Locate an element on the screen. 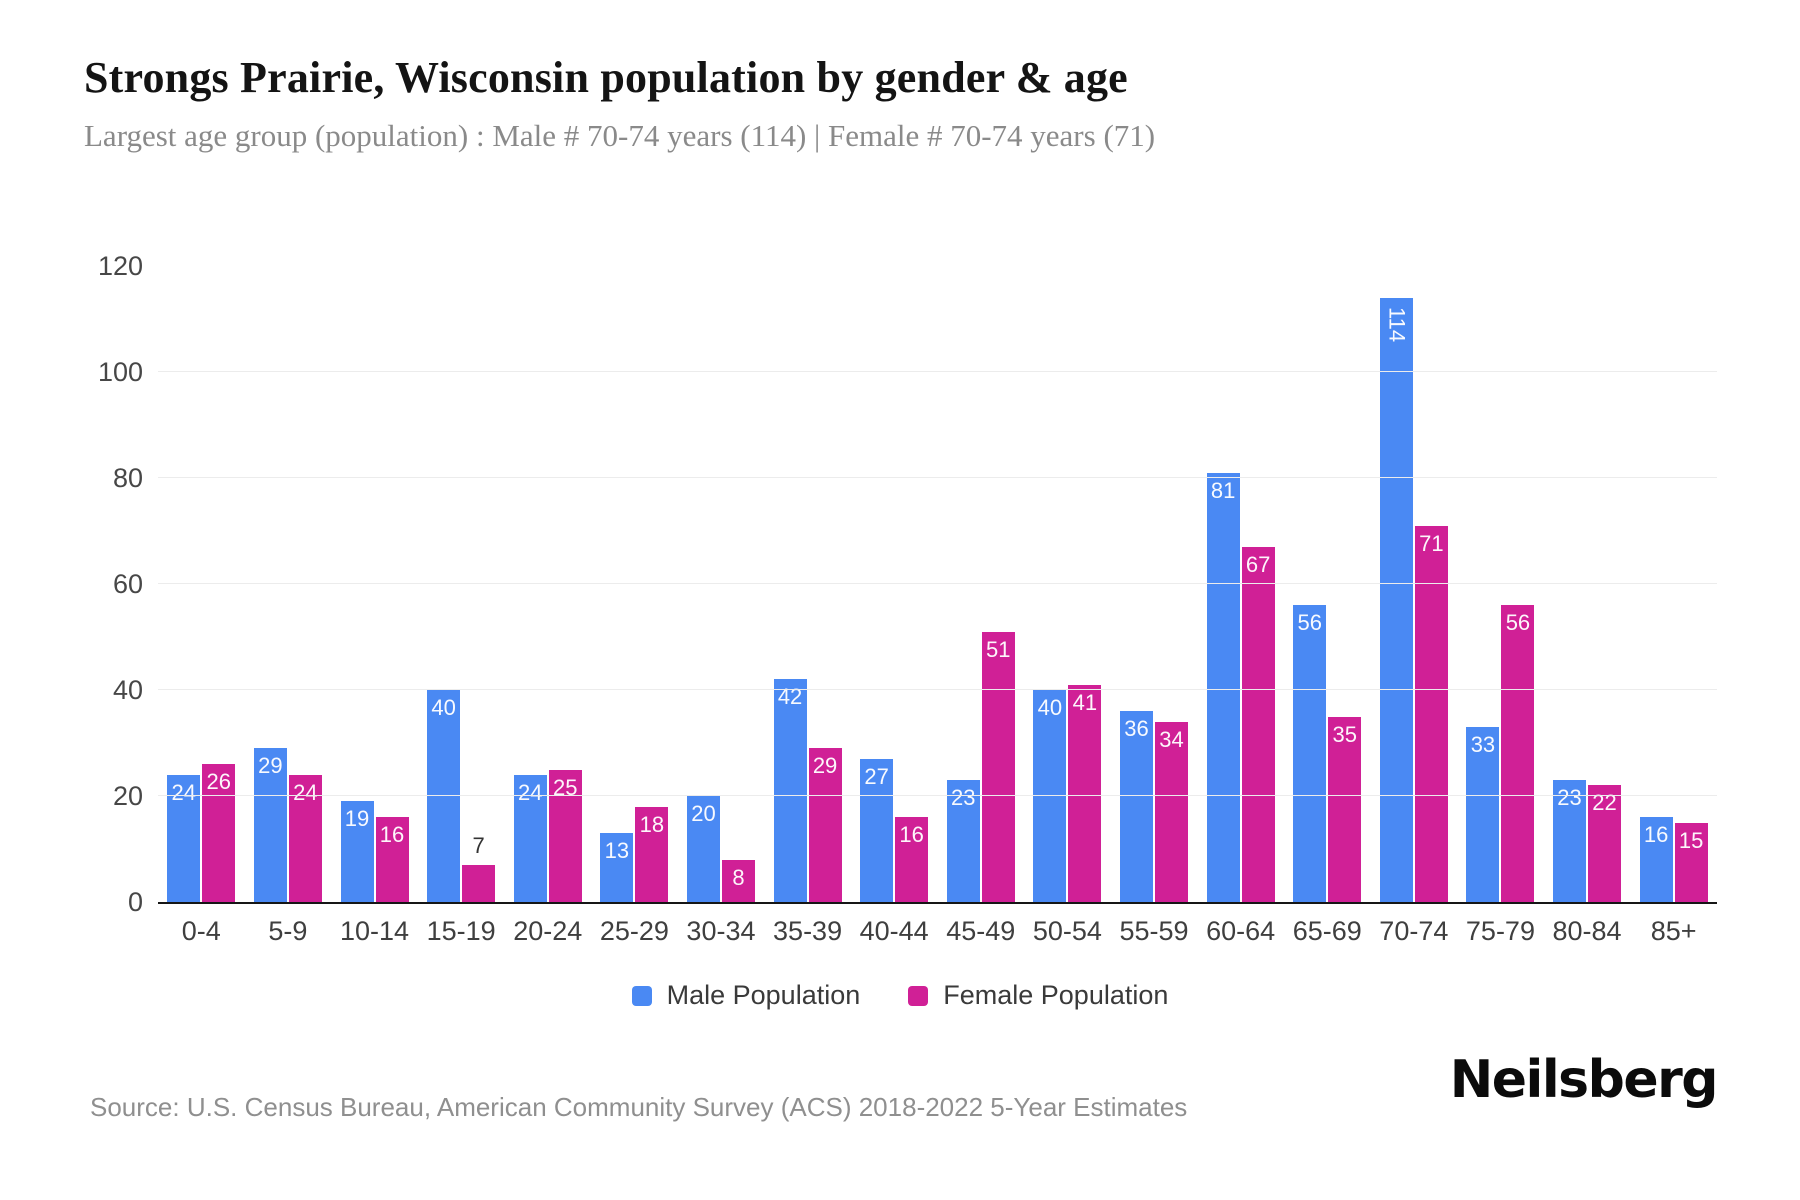  bar-male-40-44: 27 is located at coordinates (877, 830).